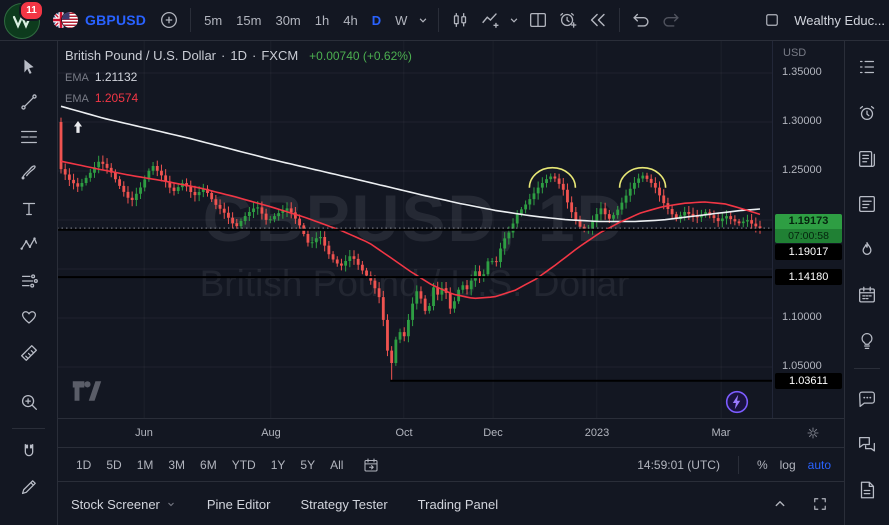 The width and height of the screenshot is (889, 525). I want to click on brush-tool-button, so click(29, 172).